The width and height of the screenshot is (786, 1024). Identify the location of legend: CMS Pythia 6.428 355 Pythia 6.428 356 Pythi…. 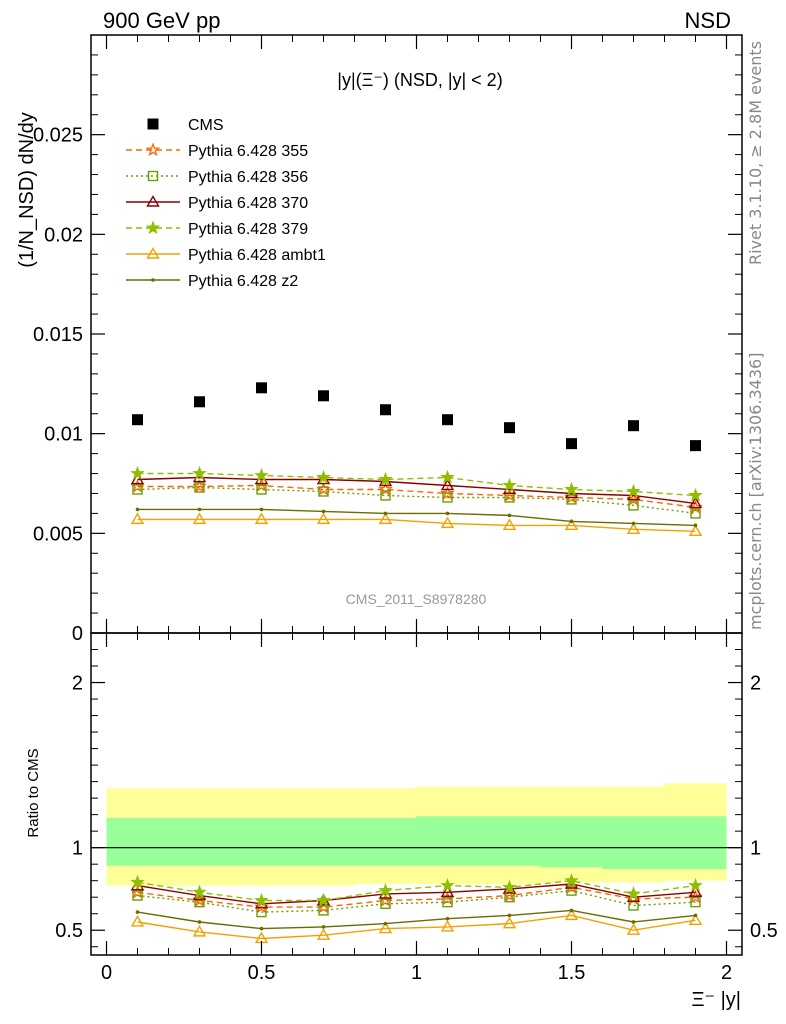
(226, 203).